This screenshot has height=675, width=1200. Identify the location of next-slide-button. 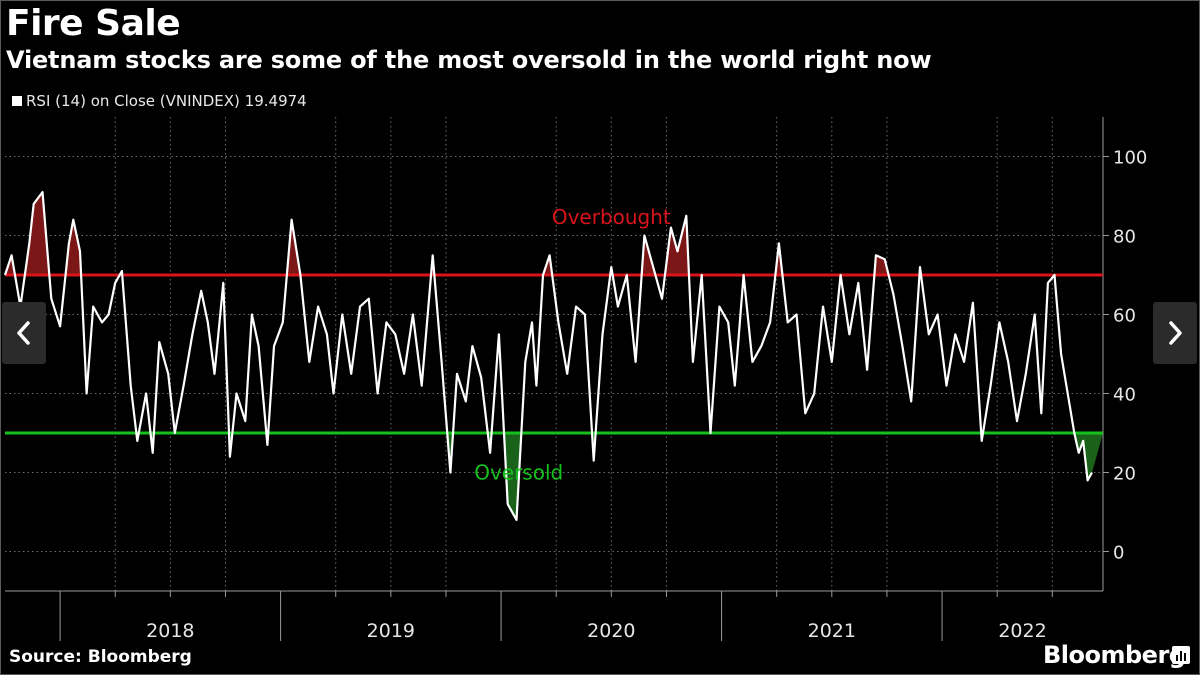
(1175, 333).